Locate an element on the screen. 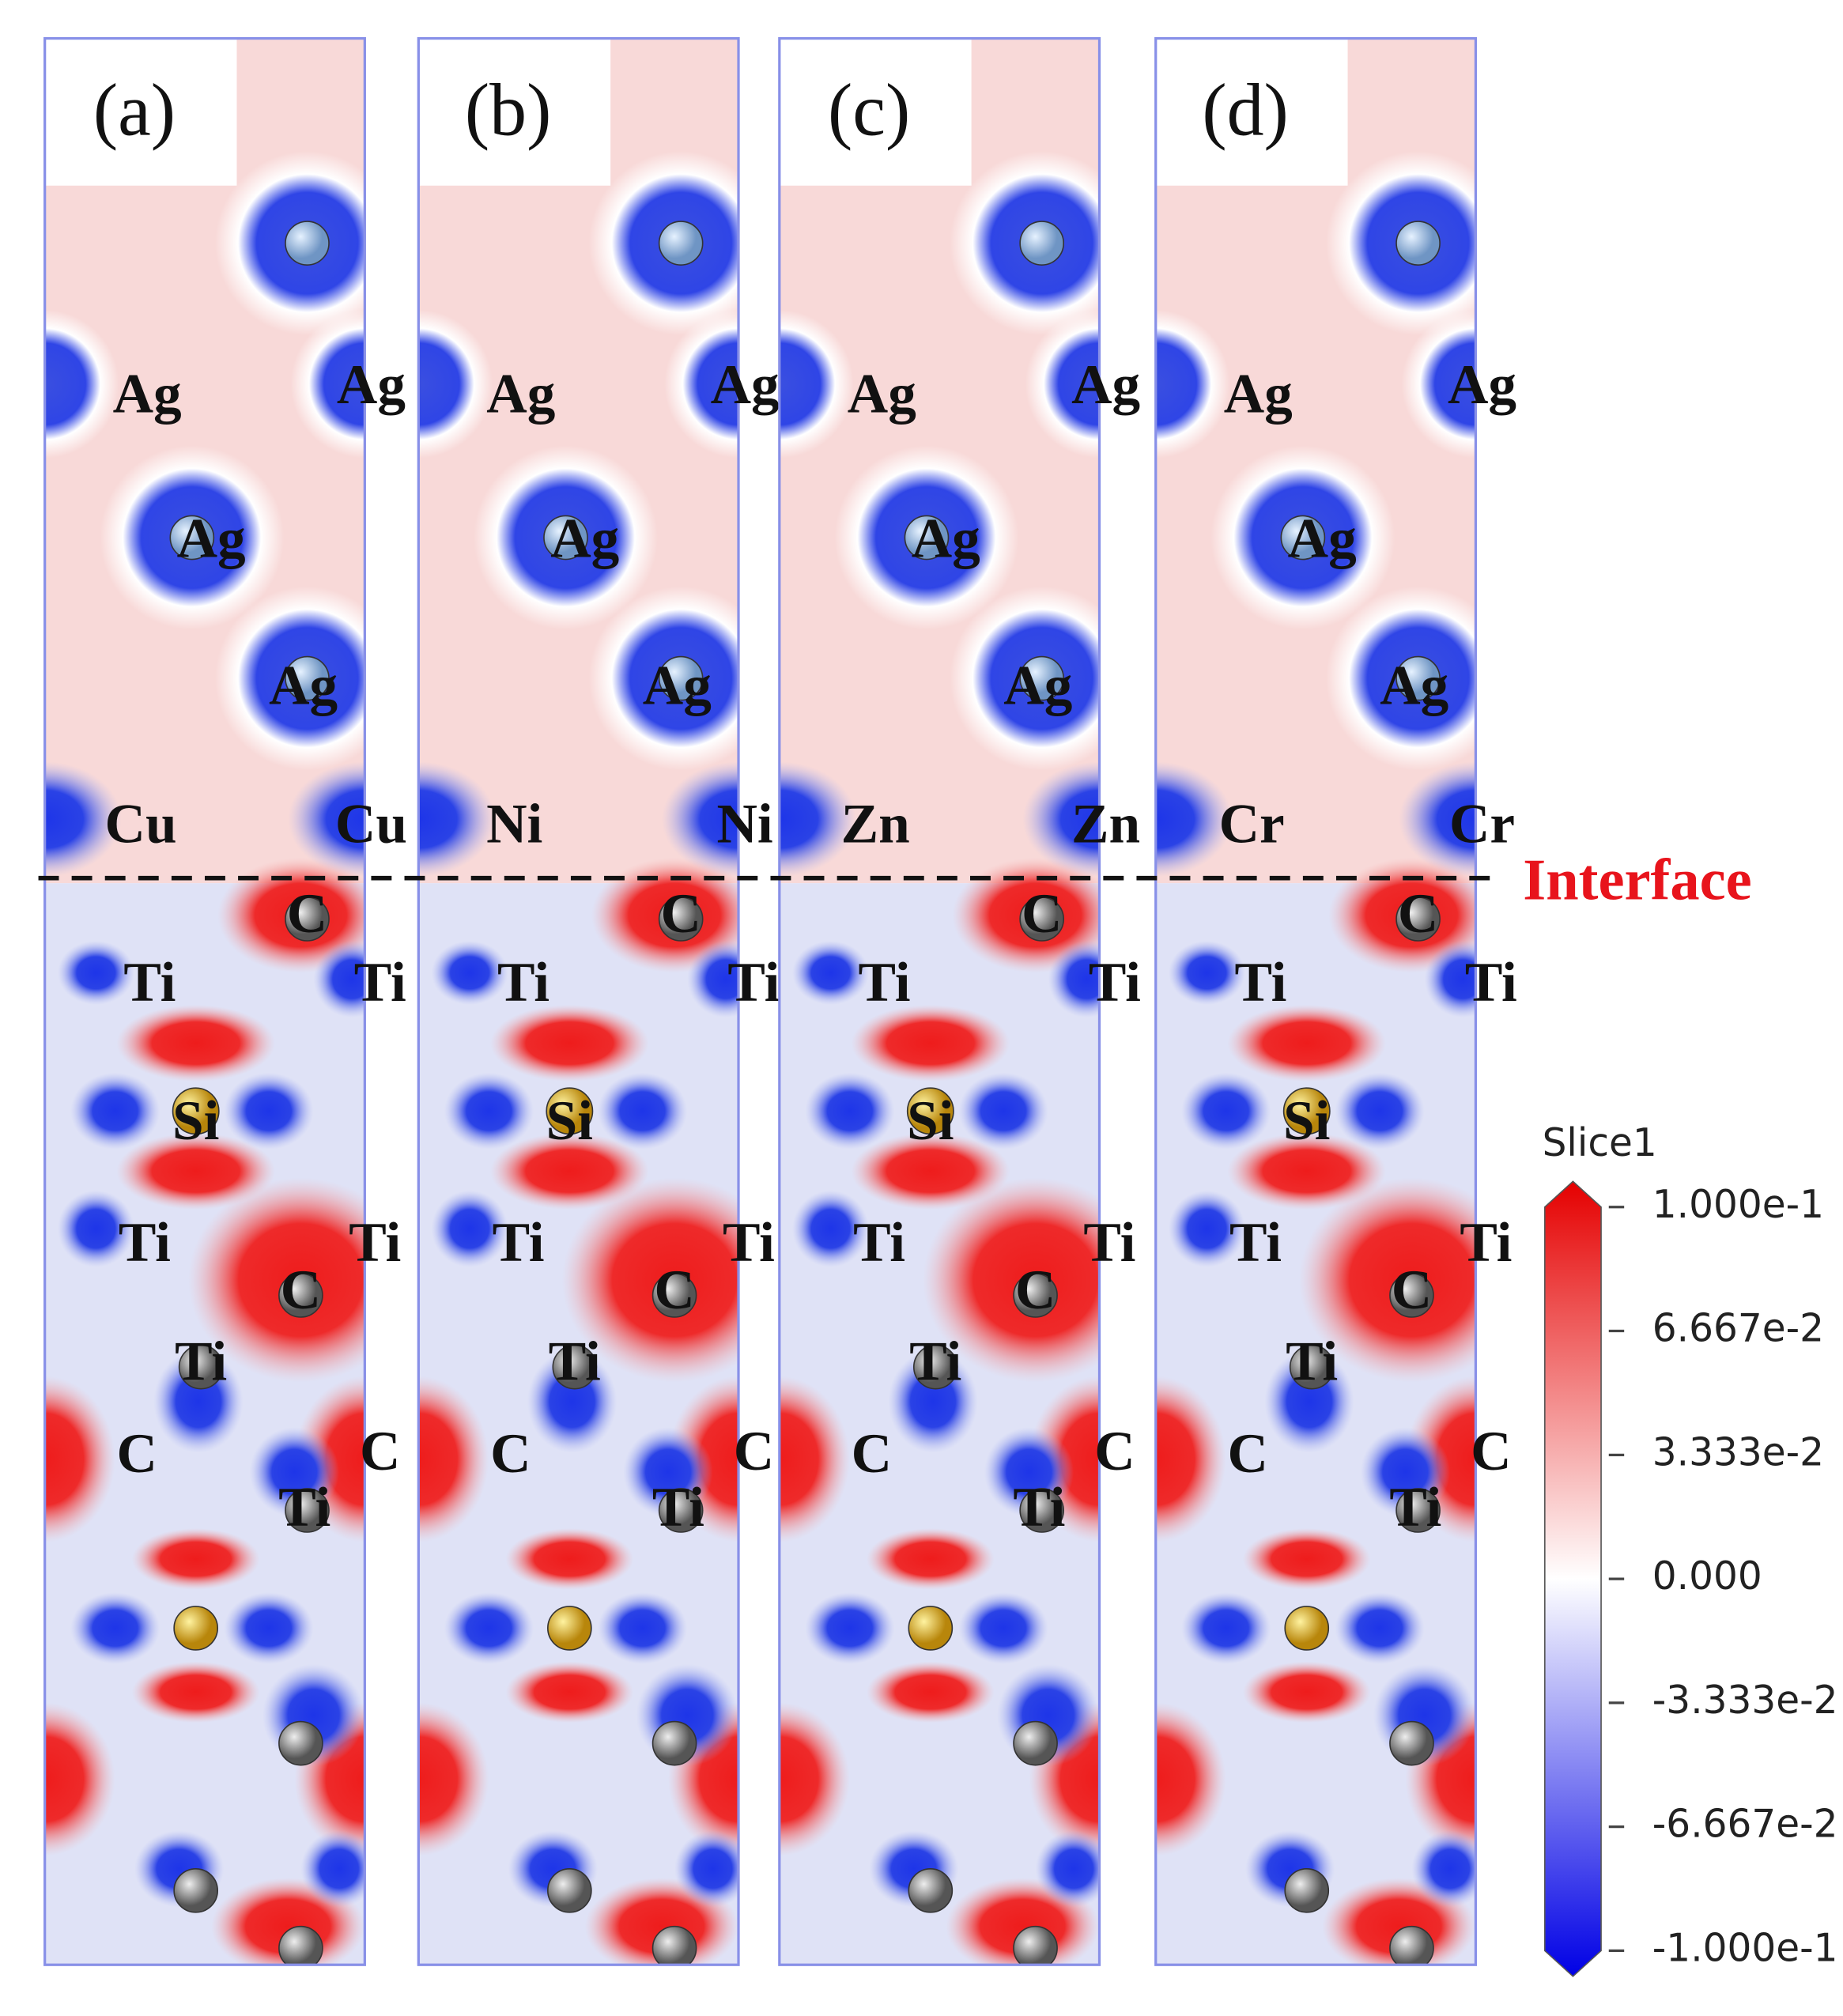  panel-label: (d) is located at coordinates (1245, 110).